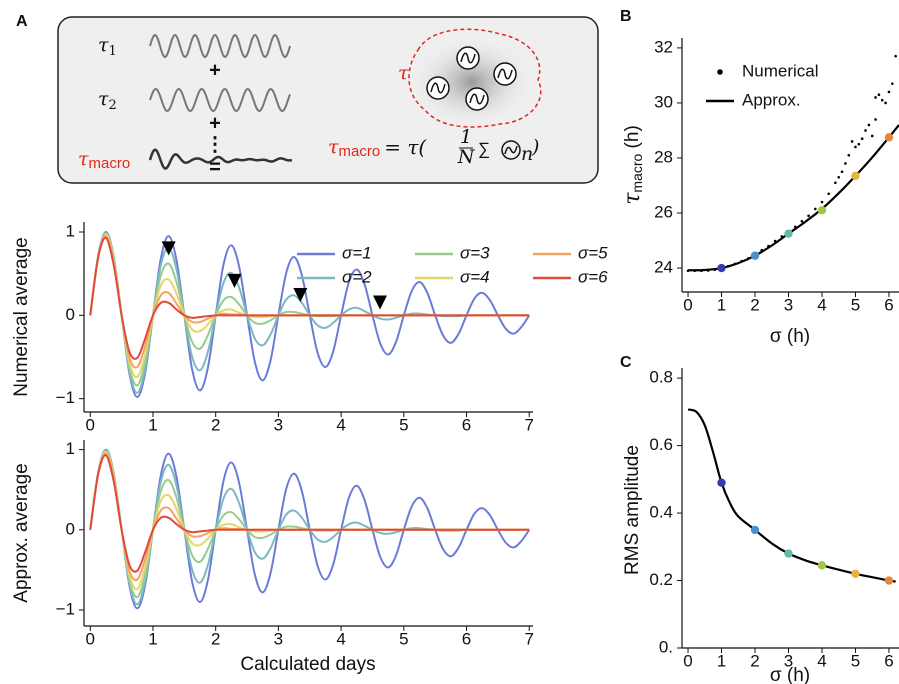  Describe the element at coordinates (472, 82) in the screenshot. I see `population-shade` at that location.